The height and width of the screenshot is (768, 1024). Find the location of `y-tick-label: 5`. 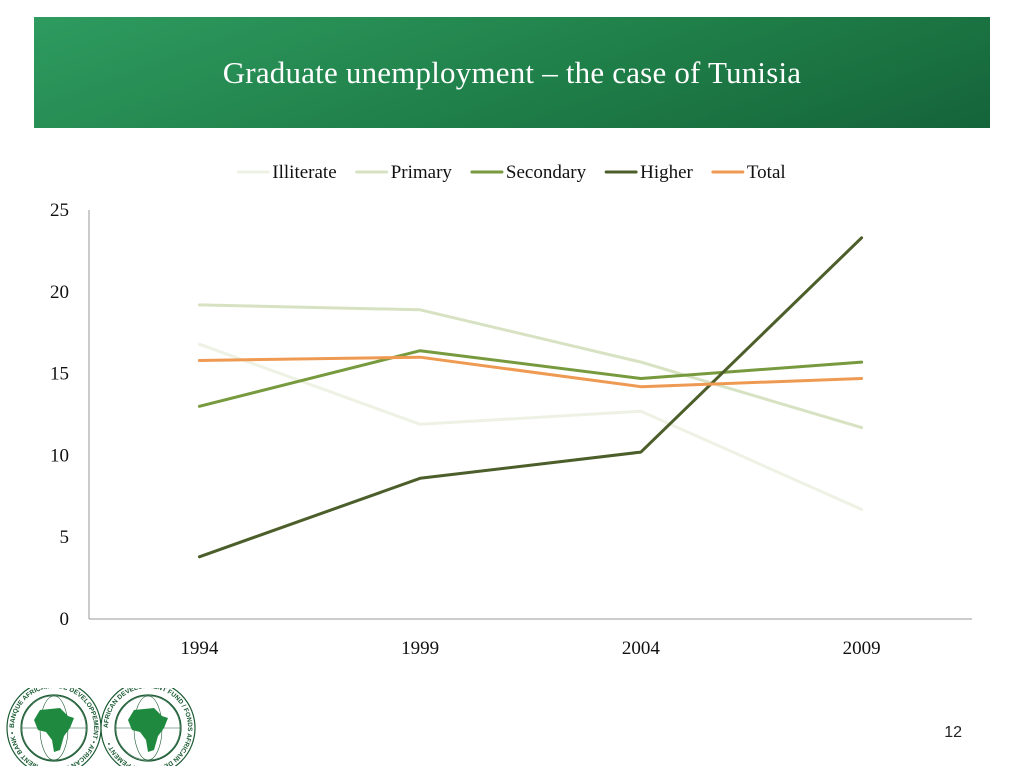

y-tick-label: 5 is located at coordinates (65, 537).